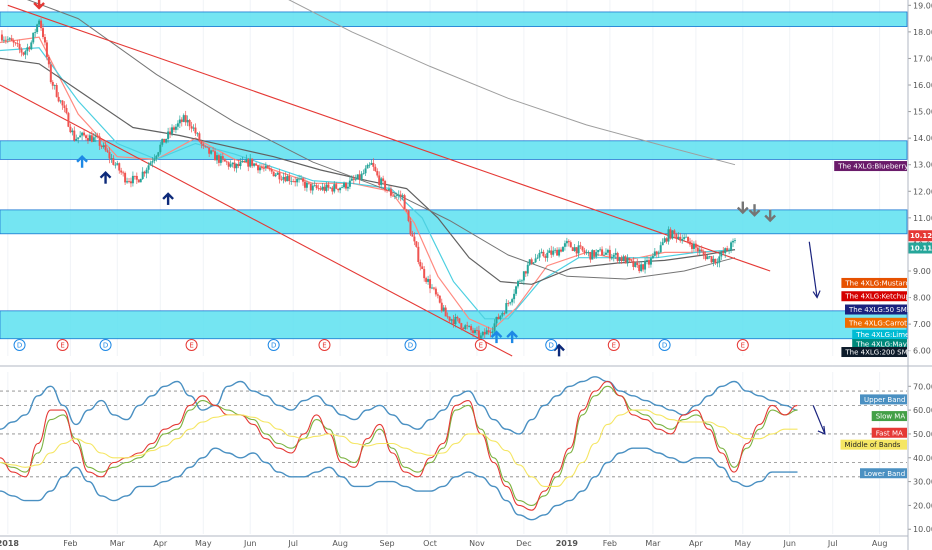  I want to click on event-marker-label: E, so click(324, 346).